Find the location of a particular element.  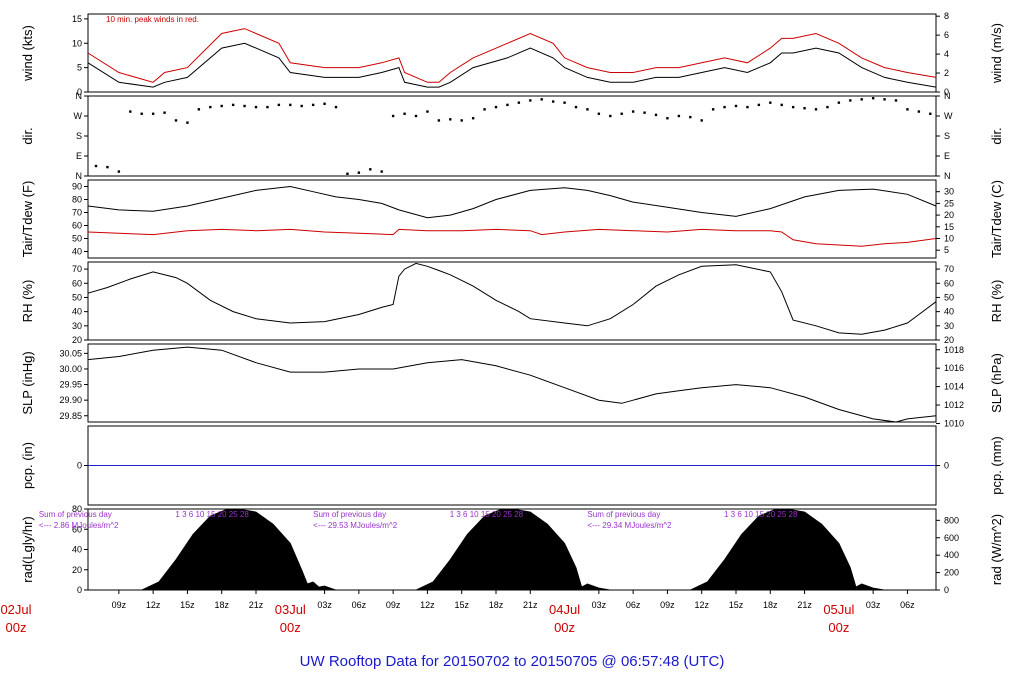

slp-left-tick-label: 29.85 is located at coordinates (70, 416).